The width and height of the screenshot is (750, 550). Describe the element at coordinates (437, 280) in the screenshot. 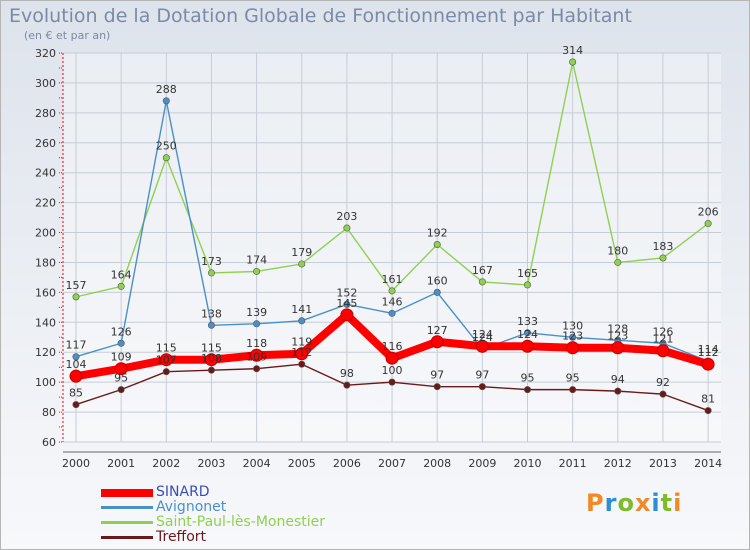

I see `data-label-avignonet: 160` at that location.